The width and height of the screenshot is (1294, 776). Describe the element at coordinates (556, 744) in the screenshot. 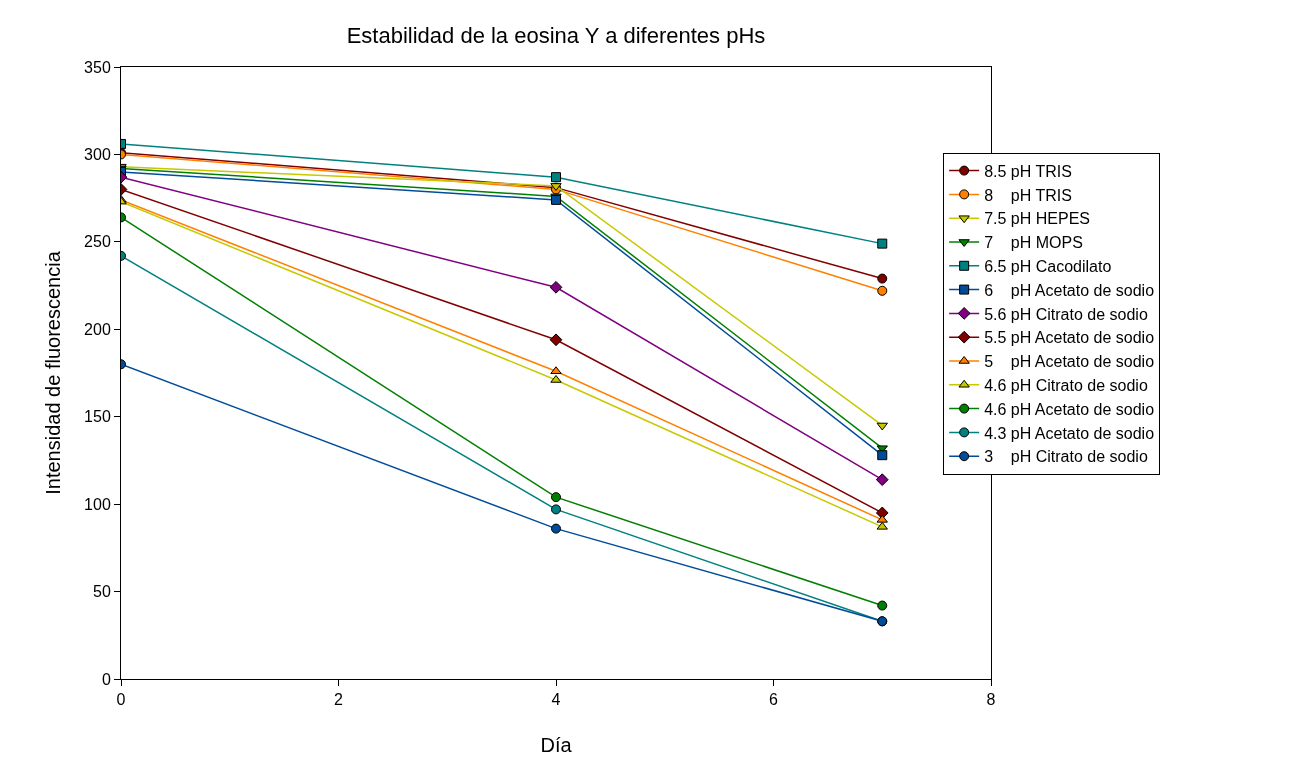

I see `x-axis-title: Día` at that location.